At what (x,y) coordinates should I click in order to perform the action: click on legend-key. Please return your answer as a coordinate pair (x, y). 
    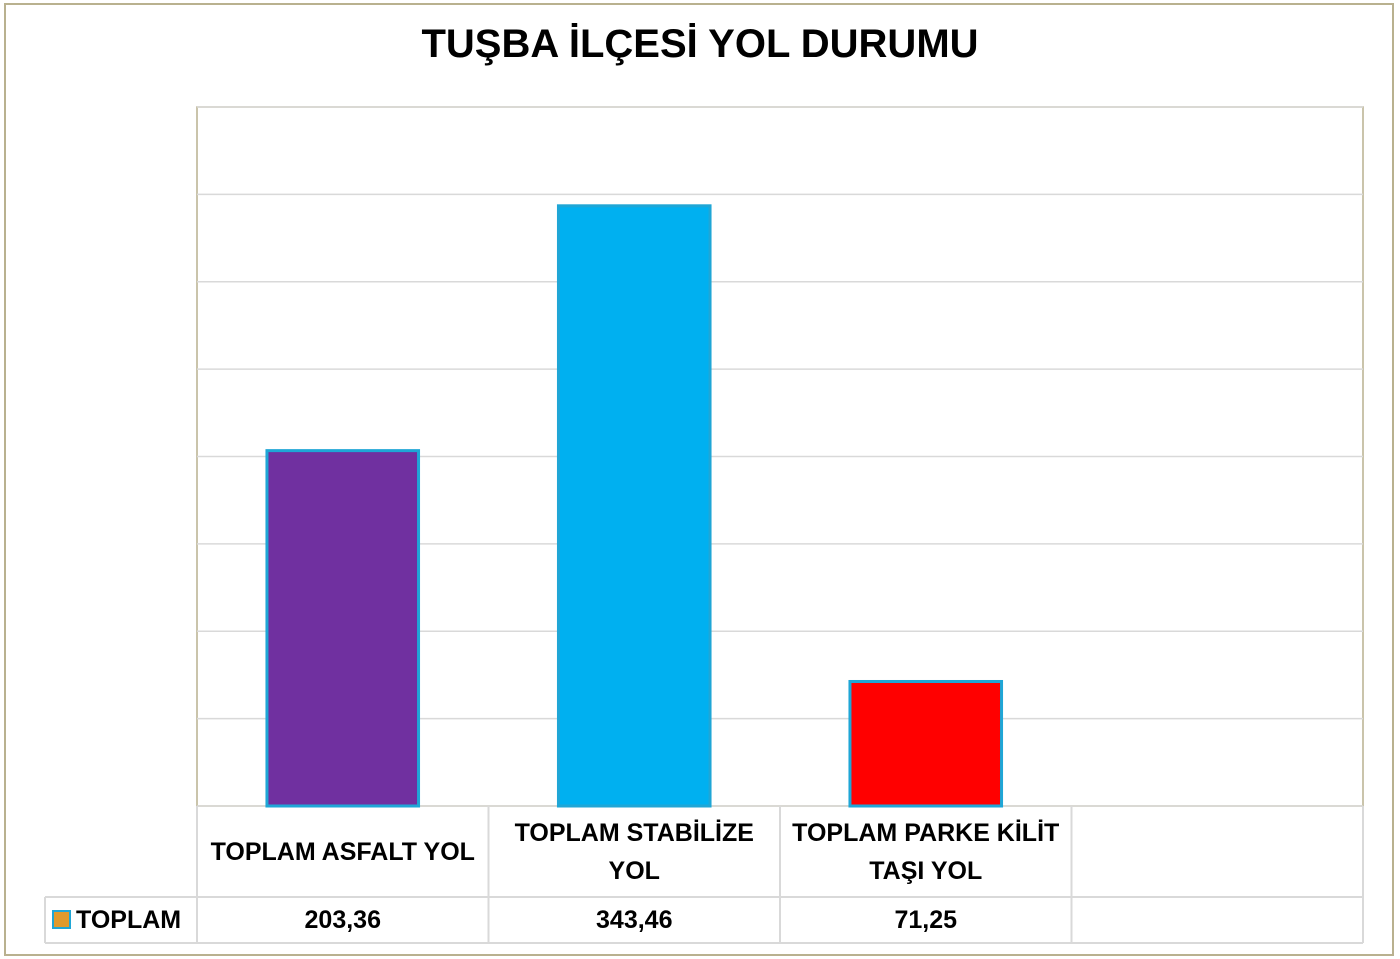
    Looking at the image, I should click on (61, 919).